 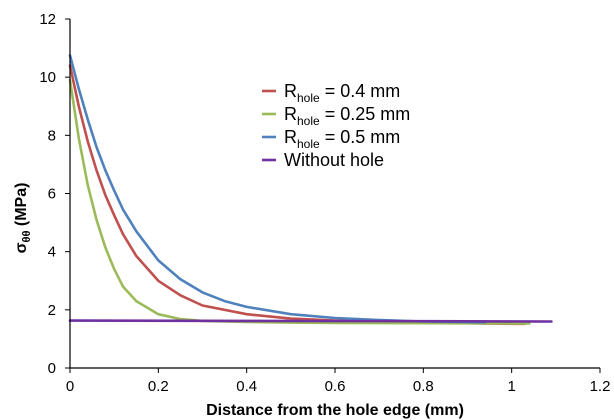 I want to click on y-tick-label: 4, so click(x=52, y=252).